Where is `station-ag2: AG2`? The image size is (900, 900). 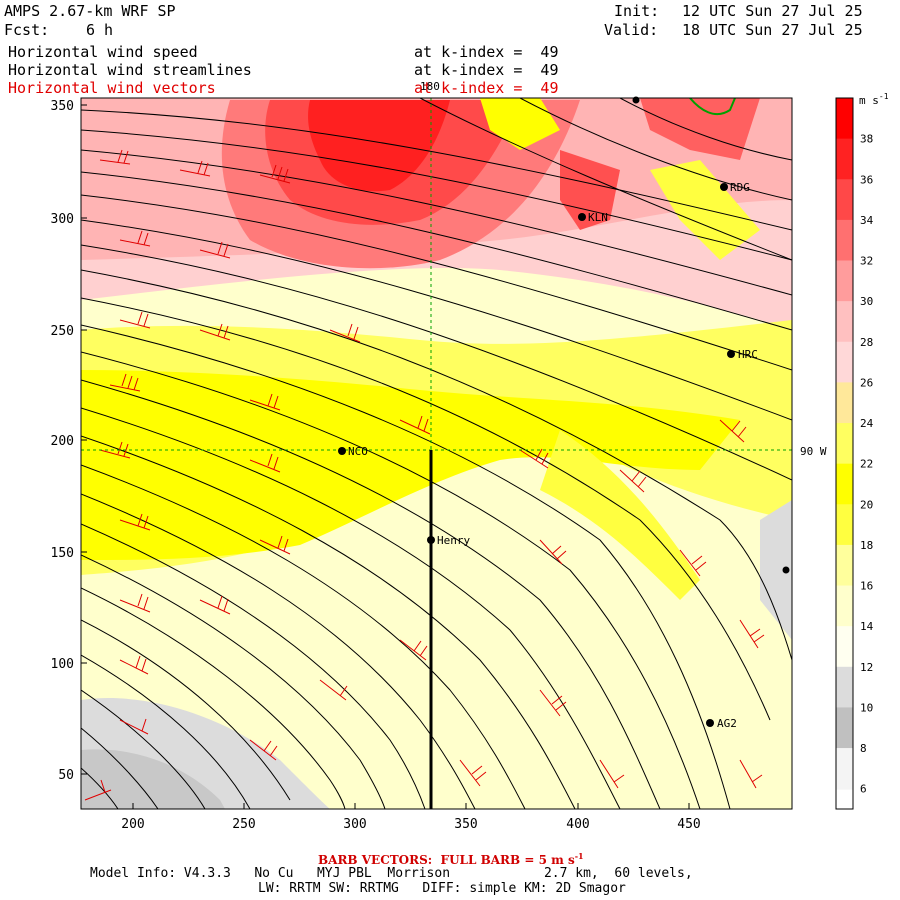
station-ag2: AG2 is located at coordinates (721, 723).